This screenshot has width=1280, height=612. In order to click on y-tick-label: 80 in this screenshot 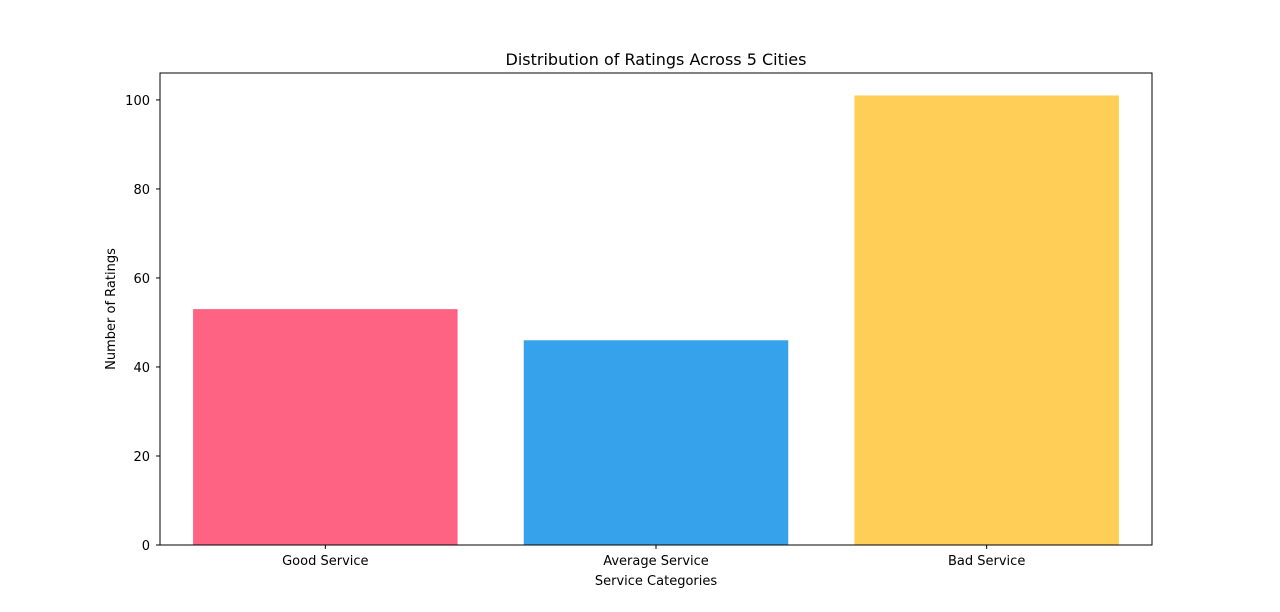, I will do `click(141, 190)`.